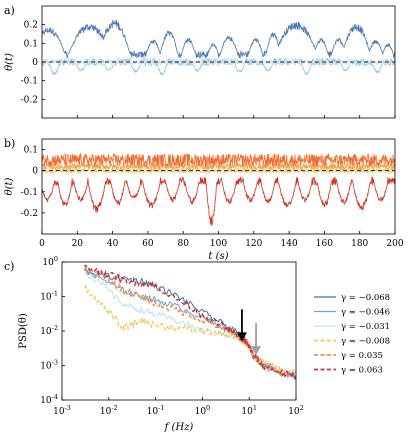 This screenshot has width=415, height=441. I want to click on x-tick-label: 102, so click(296, 410).